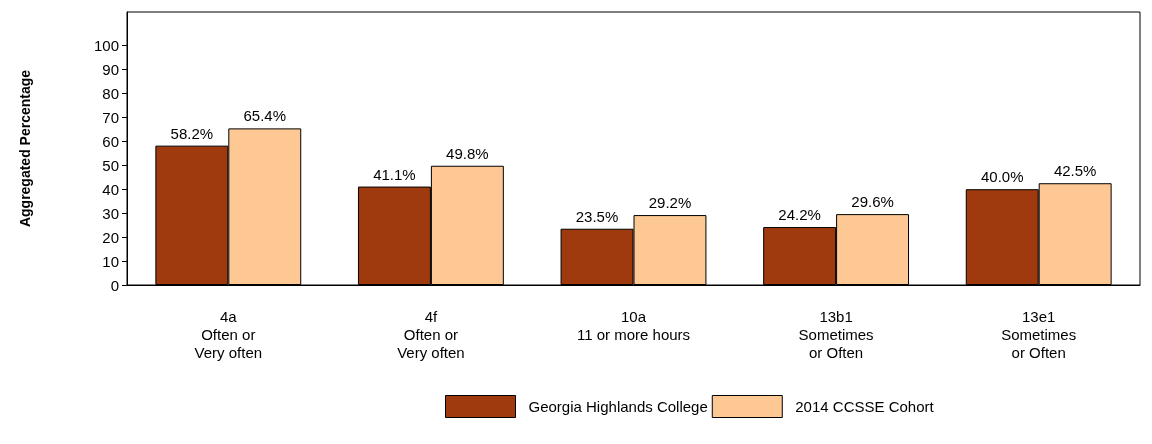 The image size is (1152, 444). Describe the element at coordinates (25, 148) in the screenshot. I see `y-axis-title: Aggregated Percentage` at that location.